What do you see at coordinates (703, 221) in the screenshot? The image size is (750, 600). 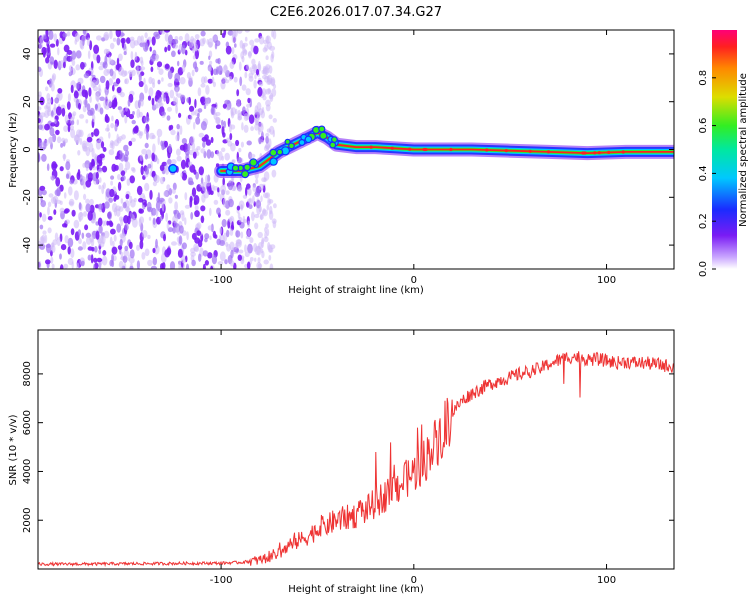 I see `colorbar-tick-label: 0.2` at bounding box center [703, 221].